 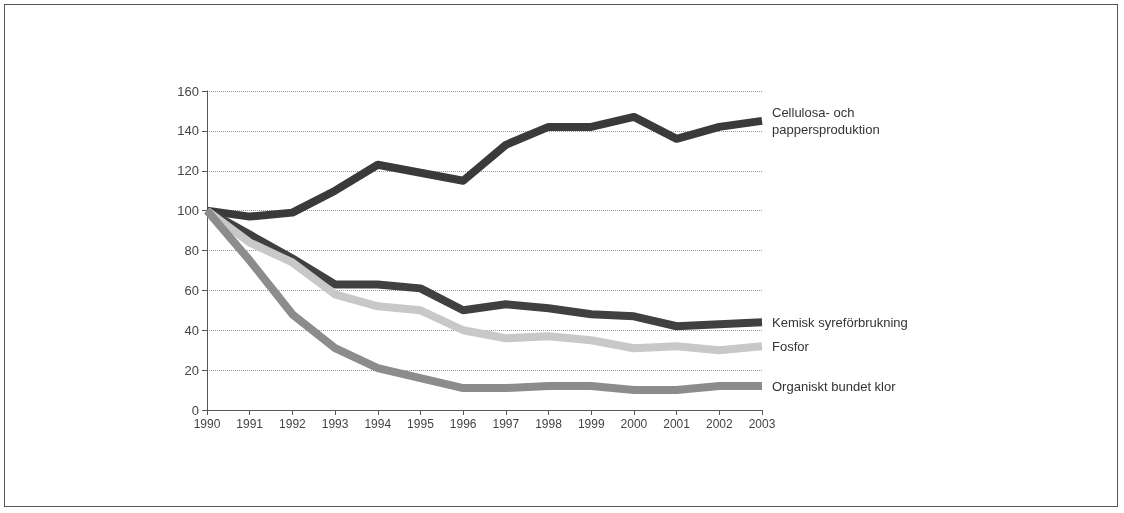 What do you see at coordinates (549, 424) in the screenshot?
I see `x-tick-label: 1998` at bounding box center [549, 424].